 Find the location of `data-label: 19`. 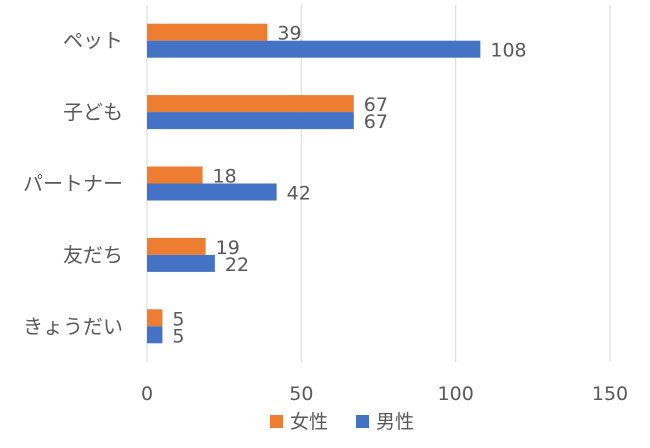

data-label: 19 is located at coordinates (228, 248).